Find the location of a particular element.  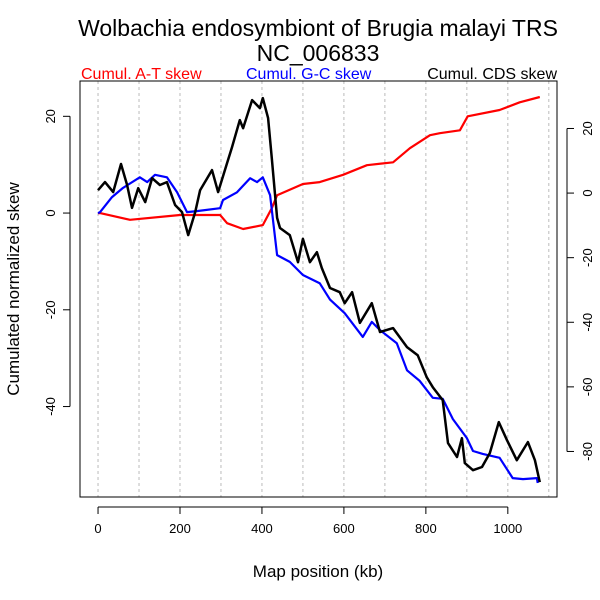

right-y-axis: -80 -60 -40 -20 0 20 is located at coordinates (580, 291).